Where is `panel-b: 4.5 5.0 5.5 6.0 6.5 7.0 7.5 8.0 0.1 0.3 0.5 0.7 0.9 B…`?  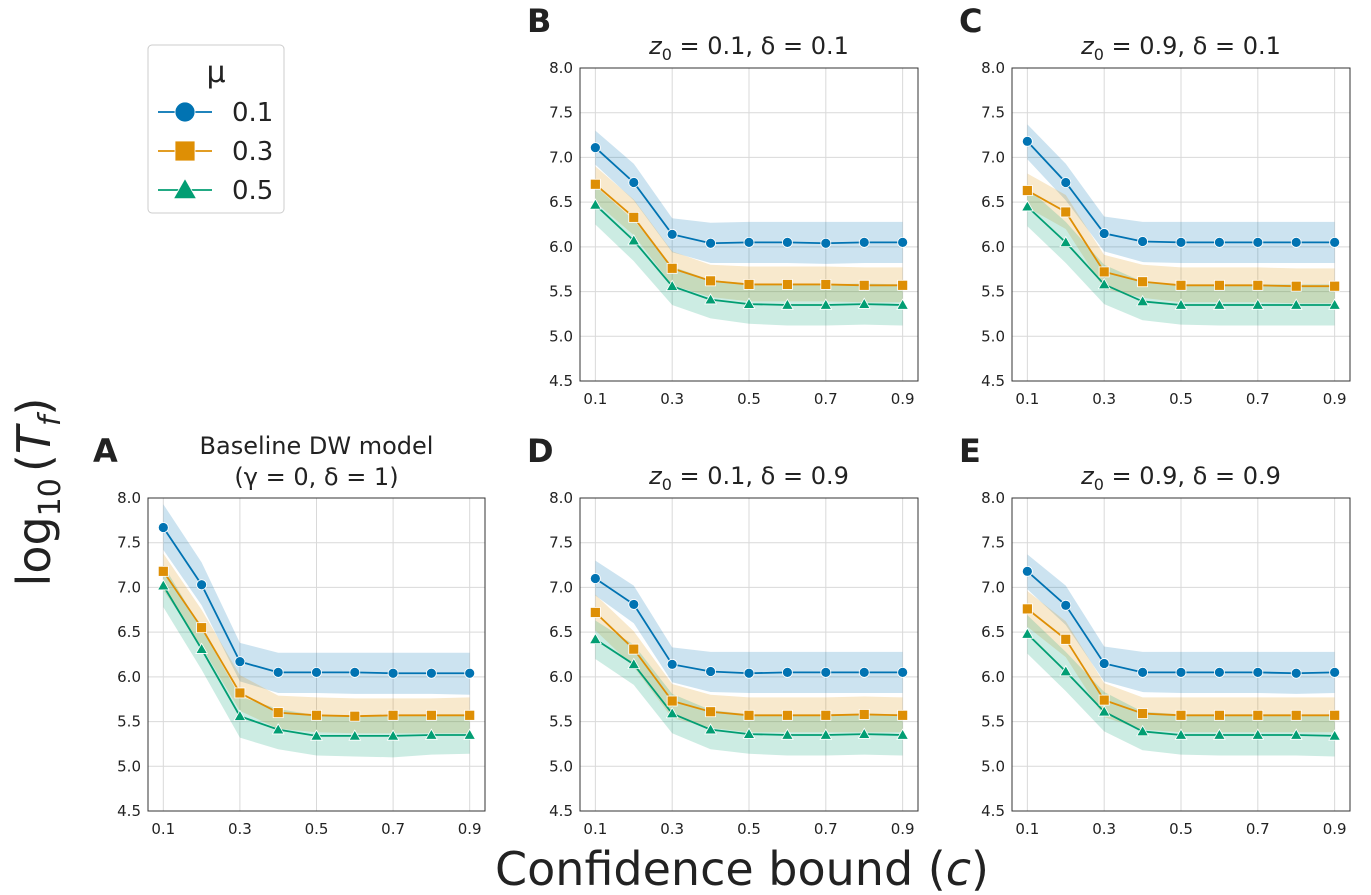
panel-b: 4.5 5.0 5.5 6.0 6.5 7.0 7.5 8.0 0.1 0.3 0.5 0.7 0.9 B… is located at coordinates (723, 205).